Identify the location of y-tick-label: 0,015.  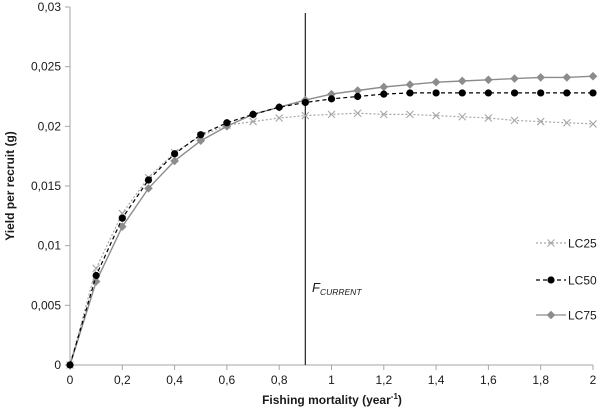
(46, 186).